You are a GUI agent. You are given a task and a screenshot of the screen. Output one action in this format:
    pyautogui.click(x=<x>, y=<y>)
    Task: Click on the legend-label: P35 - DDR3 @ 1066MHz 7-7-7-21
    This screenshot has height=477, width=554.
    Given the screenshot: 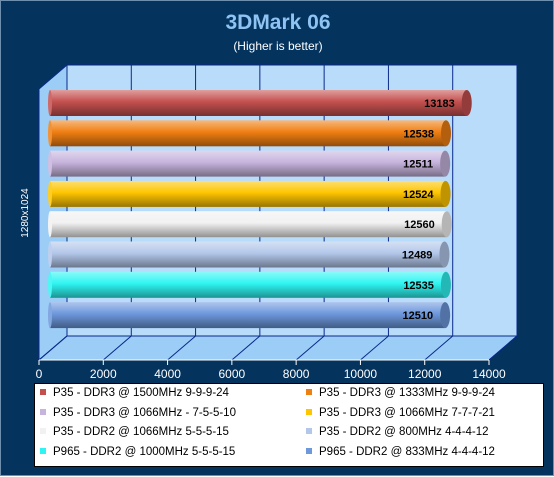 What is the action you would take?
    pyautogui.click(x=407, y=412)
    